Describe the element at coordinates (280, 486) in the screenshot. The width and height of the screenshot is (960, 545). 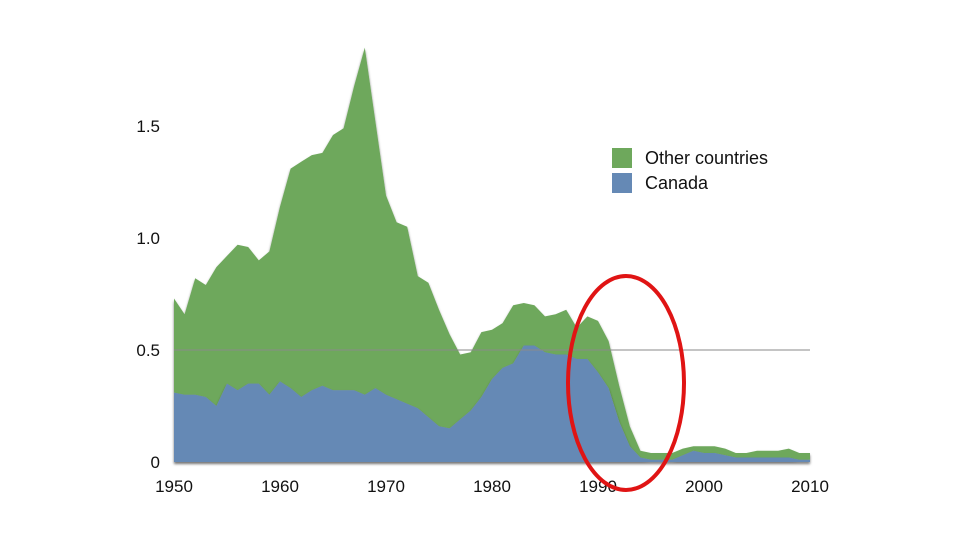
I see `x-tick-label: 1960` at that location.